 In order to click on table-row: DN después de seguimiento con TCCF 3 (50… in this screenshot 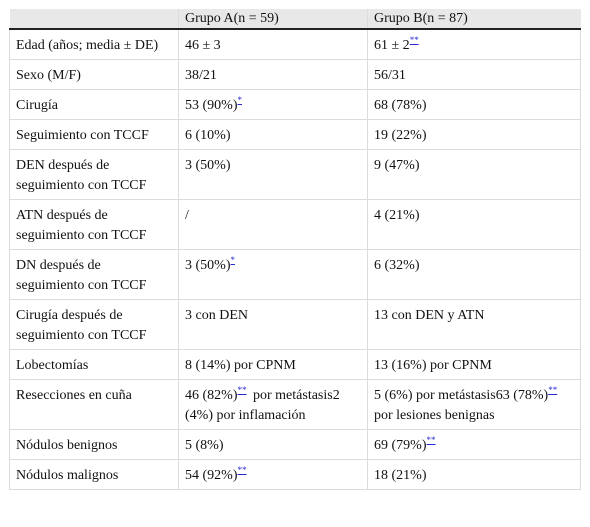, I will do `click(295, 274)`.